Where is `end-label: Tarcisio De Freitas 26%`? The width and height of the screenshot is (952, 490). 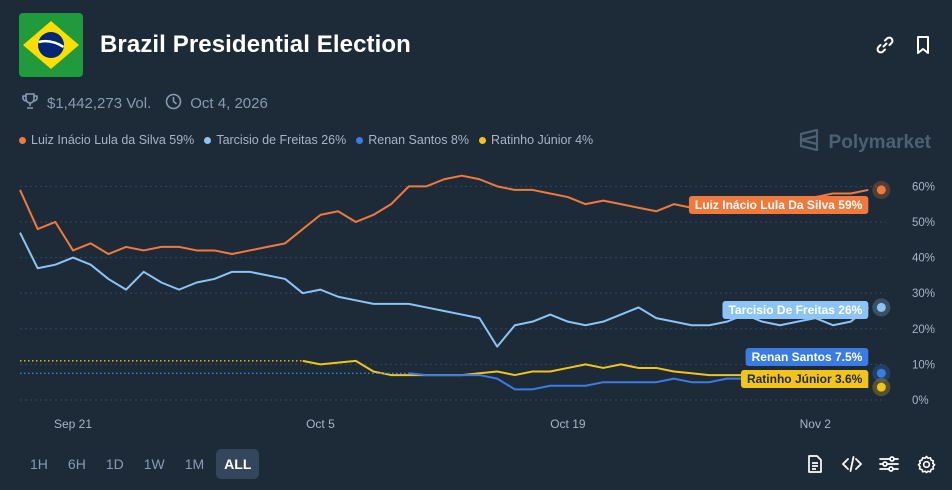
end-label: Tarcisio De Freitas 26% is located at coordinates (795, 310).